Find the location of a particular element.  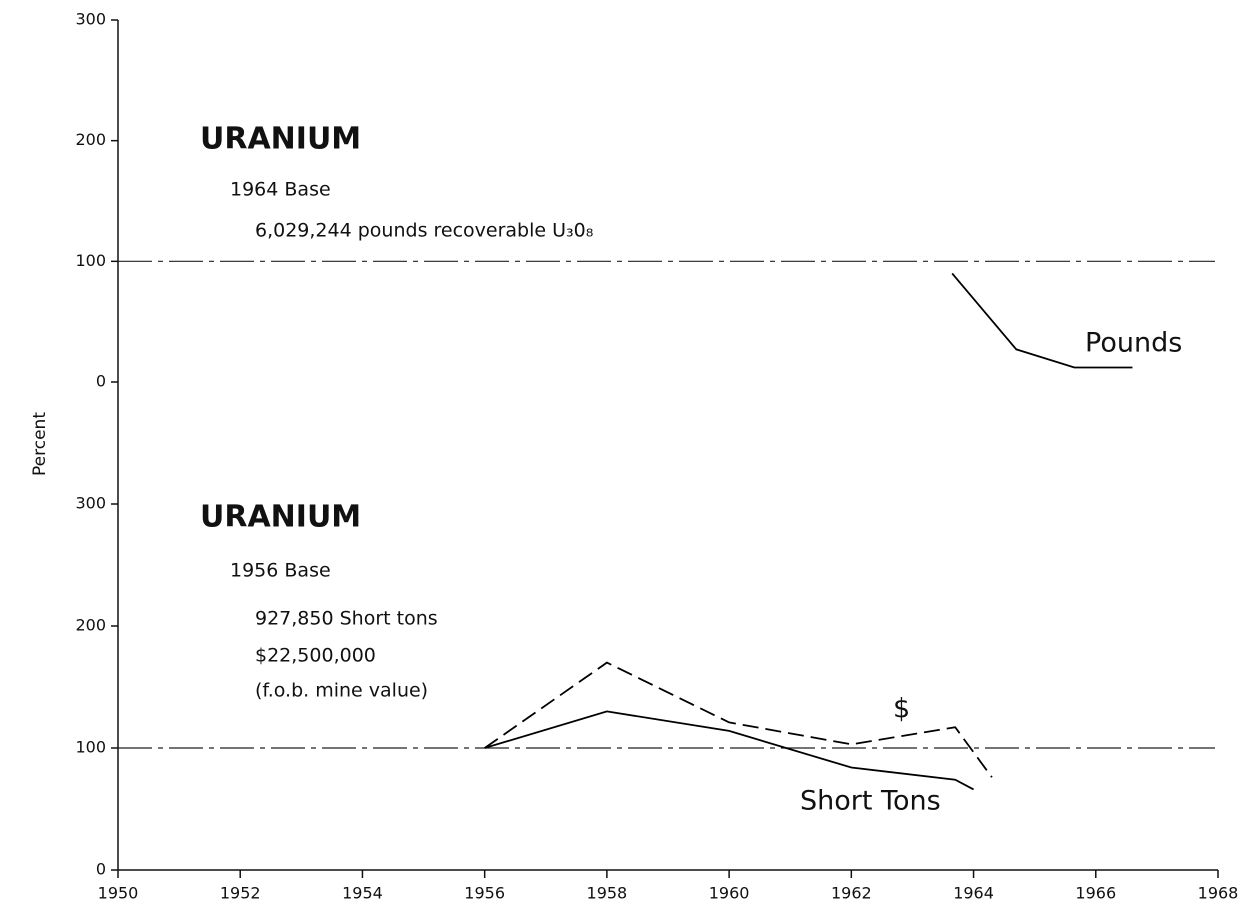

annotation: 6,029,244 pounds recoverable U₃0₈ is located at coordinates (424, 231).